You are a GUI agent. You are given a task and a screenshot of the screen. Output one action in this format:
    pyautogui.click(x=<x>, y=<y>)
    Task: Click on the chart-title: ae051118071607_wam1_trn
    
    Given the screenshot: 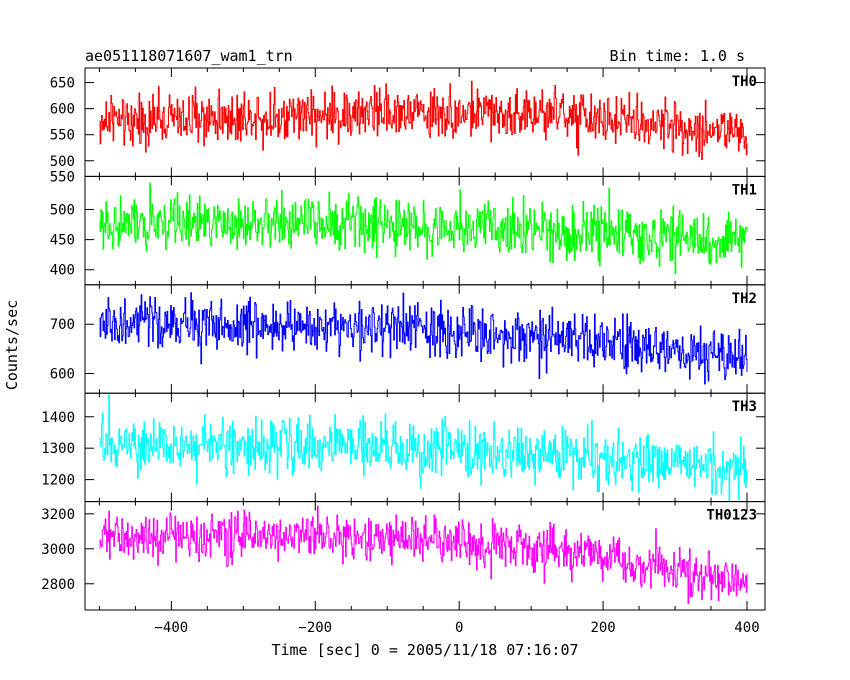 What is the action you would take?
    pyautogui.click(x=189, y=56)
    